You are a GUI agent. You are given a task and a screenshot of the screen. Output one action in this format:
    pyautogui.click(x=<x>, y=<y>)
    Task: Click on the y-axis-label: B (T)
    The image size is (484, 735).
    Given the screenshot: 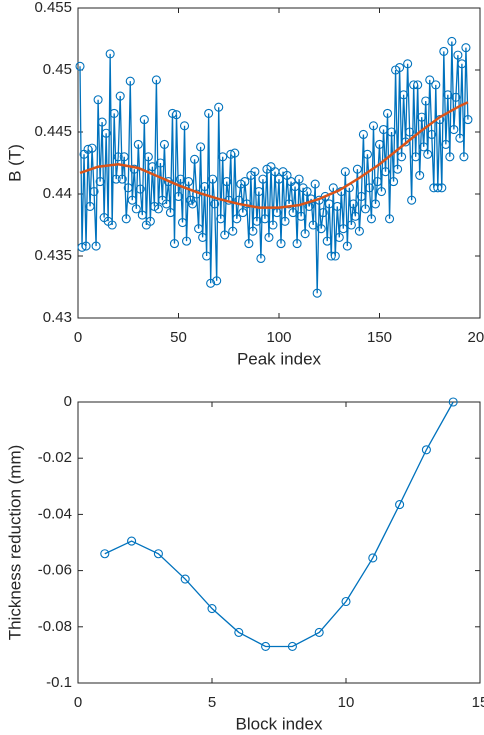 What is the action you would take?
    pyautogui.click(x=14, y=163)
    